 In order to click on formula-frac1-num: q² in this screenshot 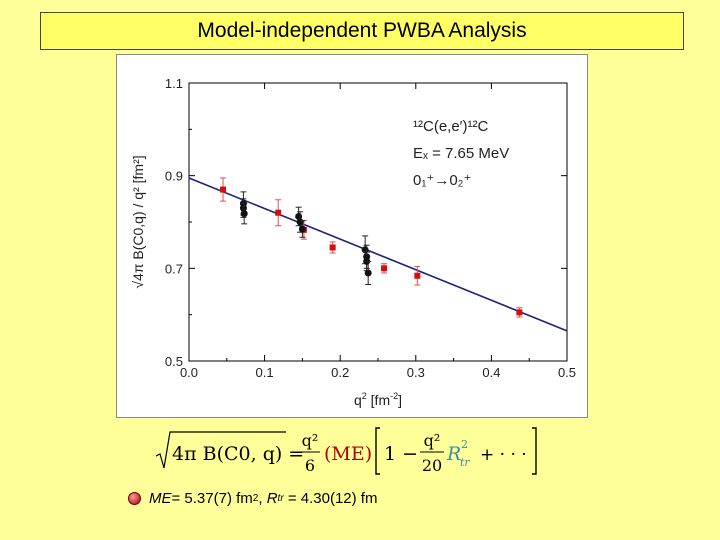, I will do `click(310, 440)`.